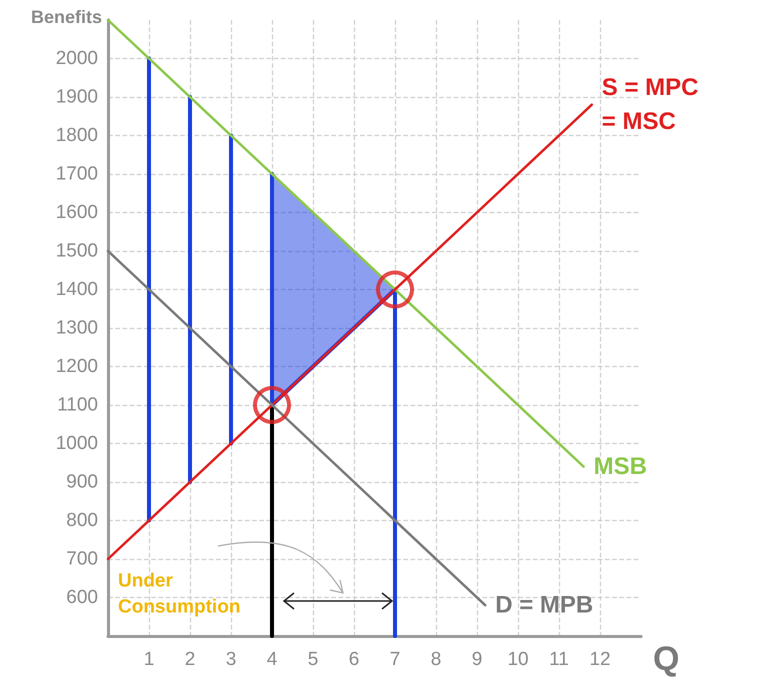 The height and width of the screenshot is (688, 776). Describe the element at coordinates (559, 659) in the screenshot. I see `x-tick-label: 11` at that location.